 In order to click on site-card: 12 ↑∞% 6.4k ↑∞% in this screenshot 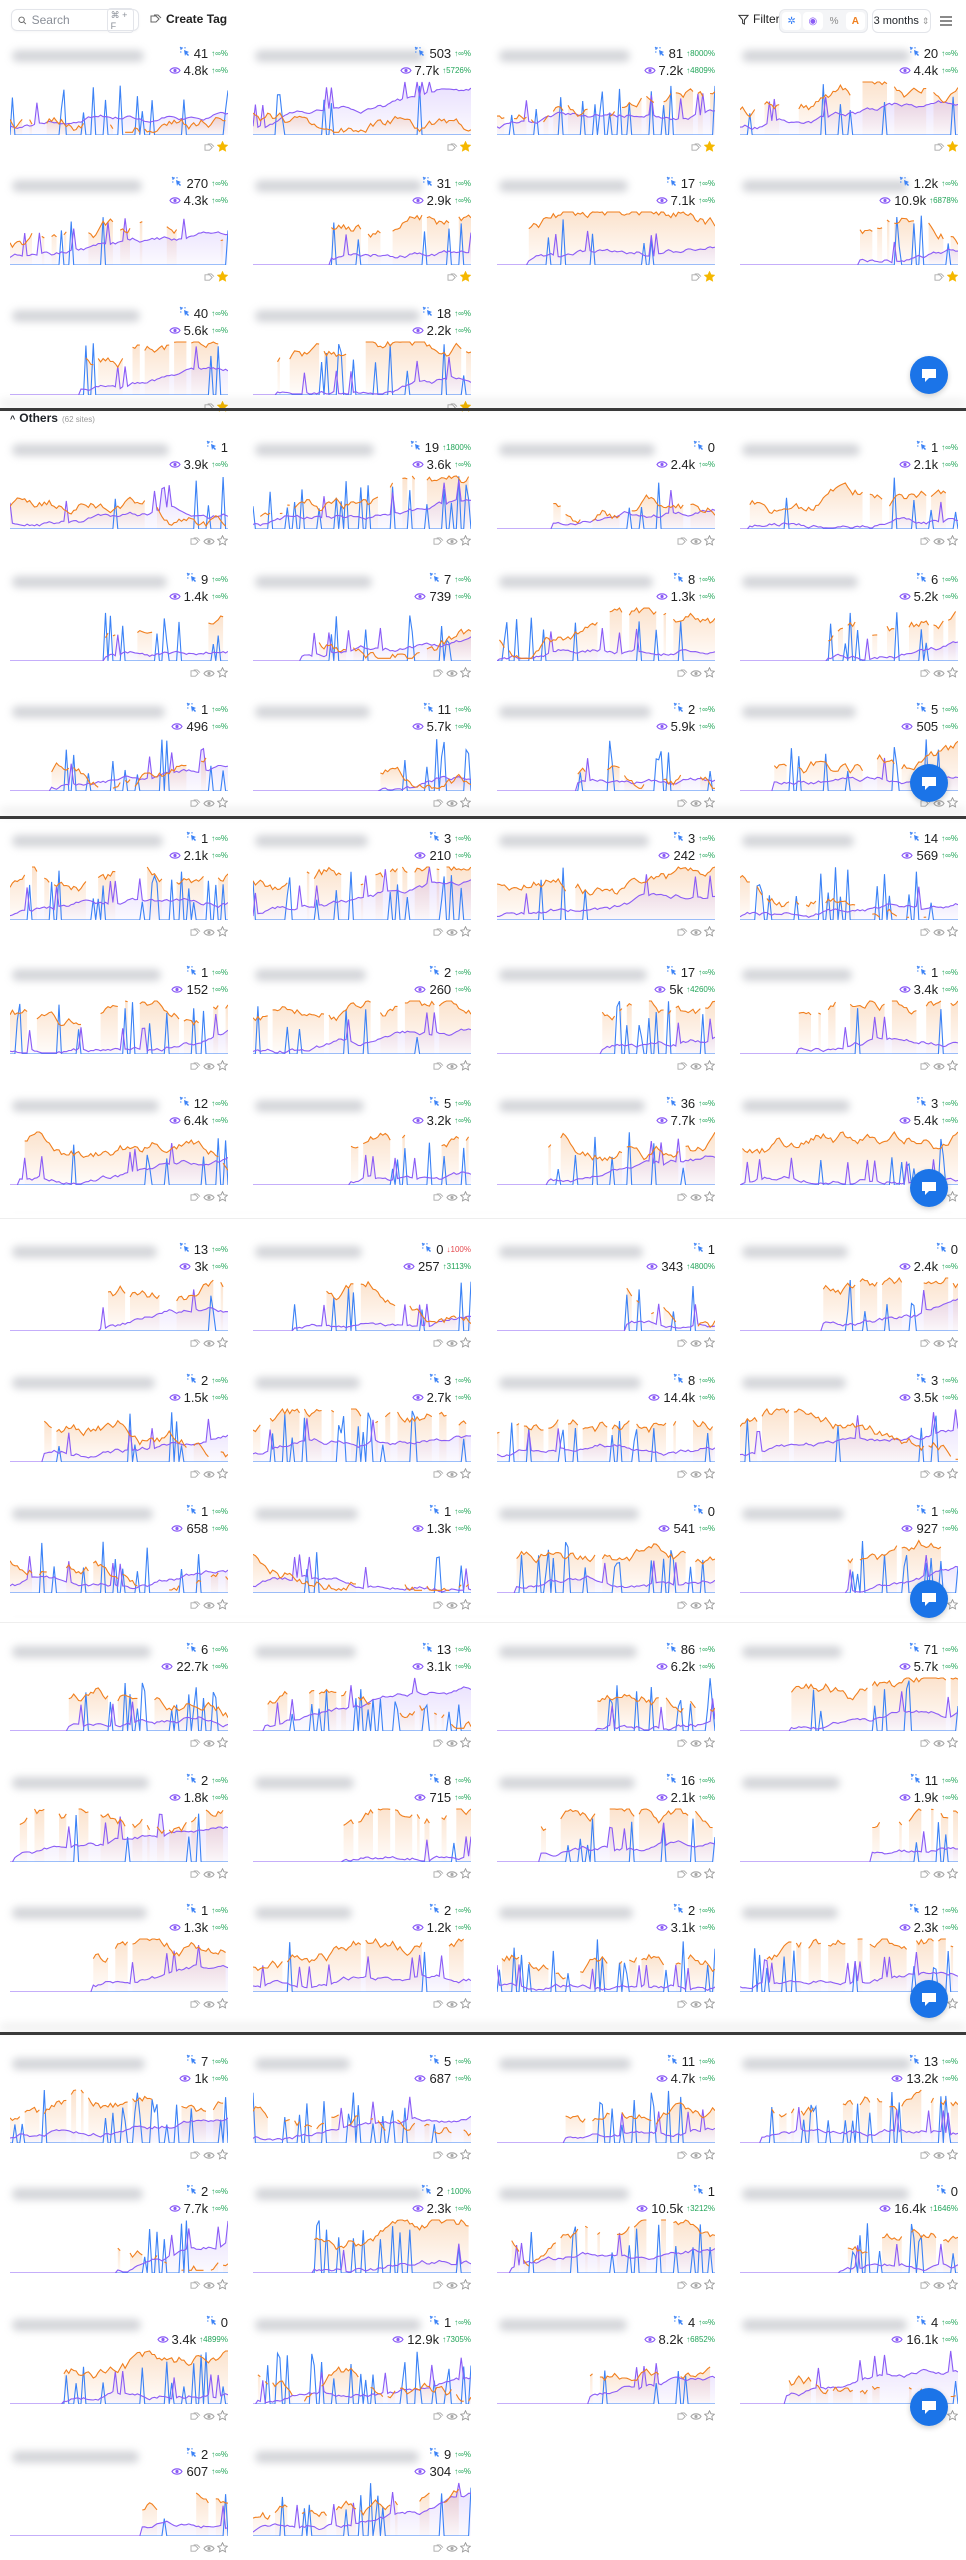, I will do `click(120, 1149)`.